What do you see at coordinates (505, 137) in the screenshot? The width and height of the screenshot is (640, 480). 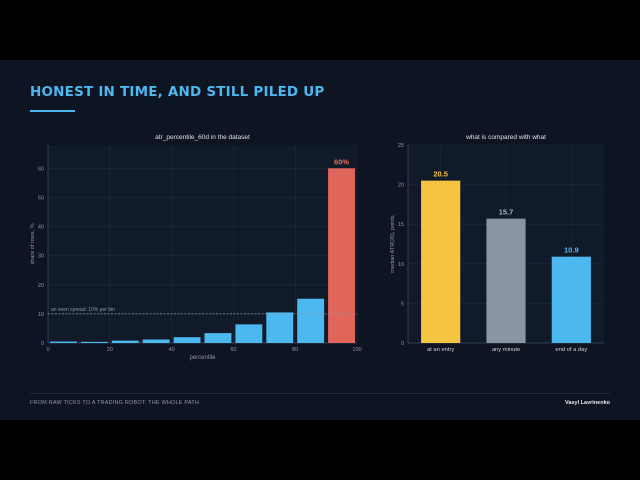 I see `right-chart-title: what is compared with what` at bounding box center [505, 137].